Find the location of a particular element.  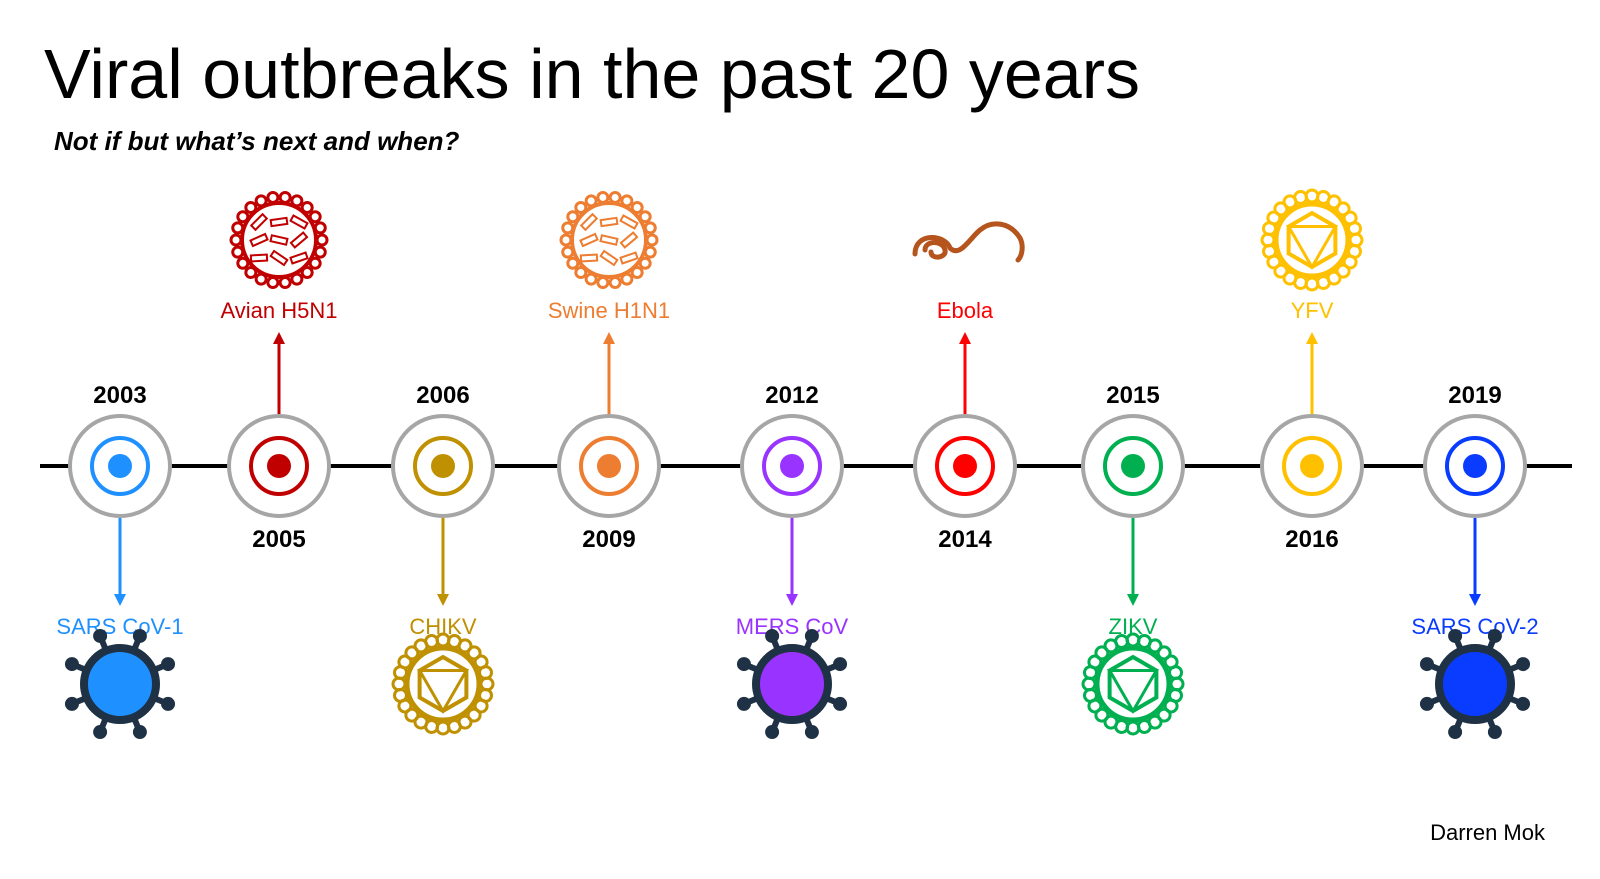

filament is located at coordinates (968, 242).